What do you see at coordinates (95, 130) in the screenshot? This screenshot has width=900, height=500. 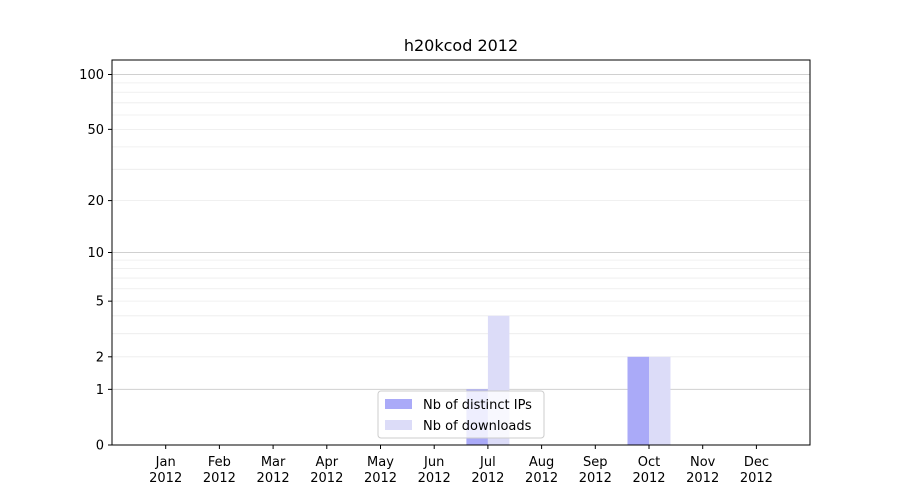 I see `y-tick-label: 50` at bounding box center [95, 130].